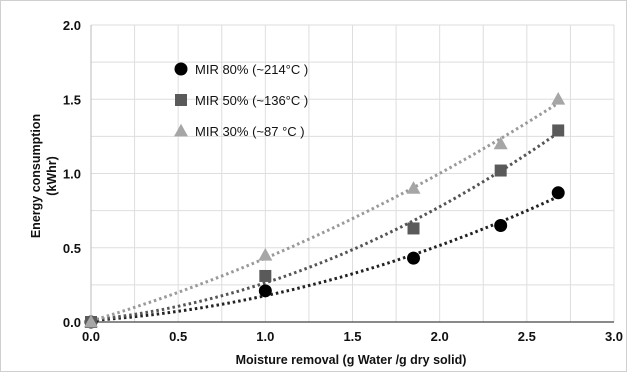 This screenshot has height=376, width=627. I want to click on x-axis-title: Moisture removal (g Water /g dry solid), so click(351, 360).